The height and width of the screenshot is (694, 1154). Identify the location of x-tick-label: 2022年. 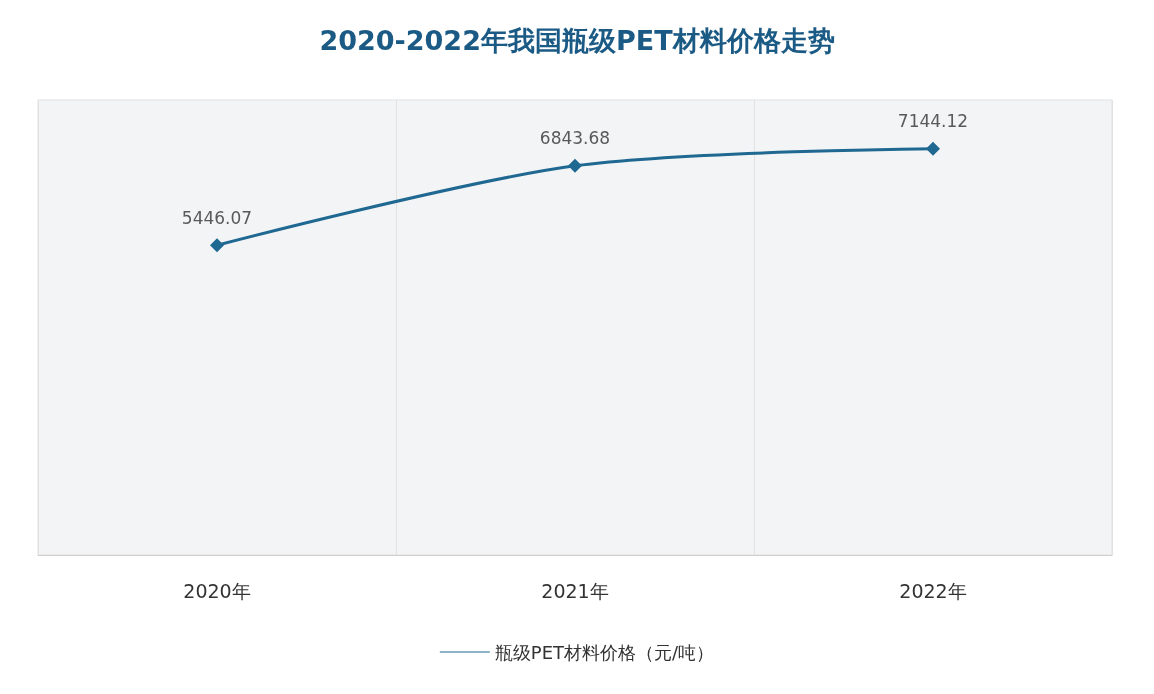
(933, 590).